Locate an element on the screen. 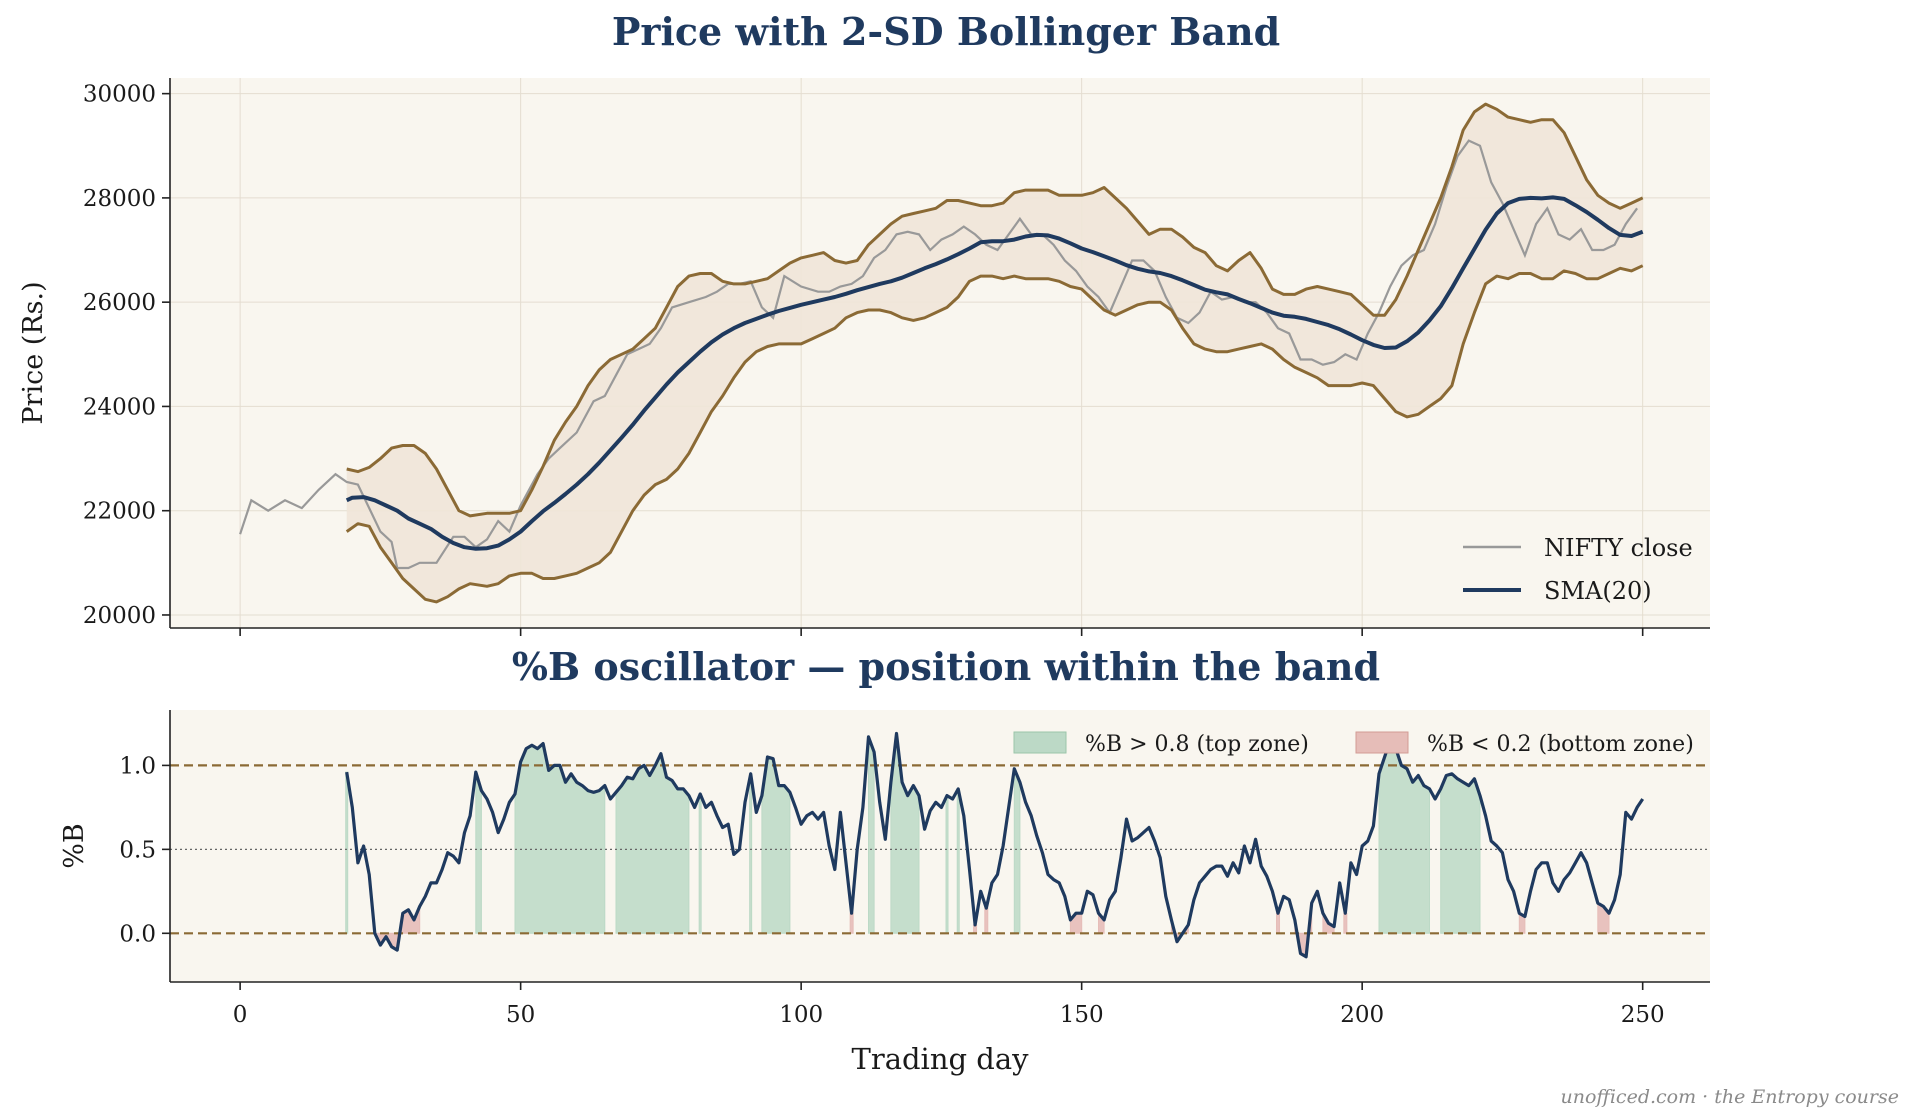 Image resolution: width=1909 pixels, height=1119 pixels. pctb-line is located at coordinates (995, 845).